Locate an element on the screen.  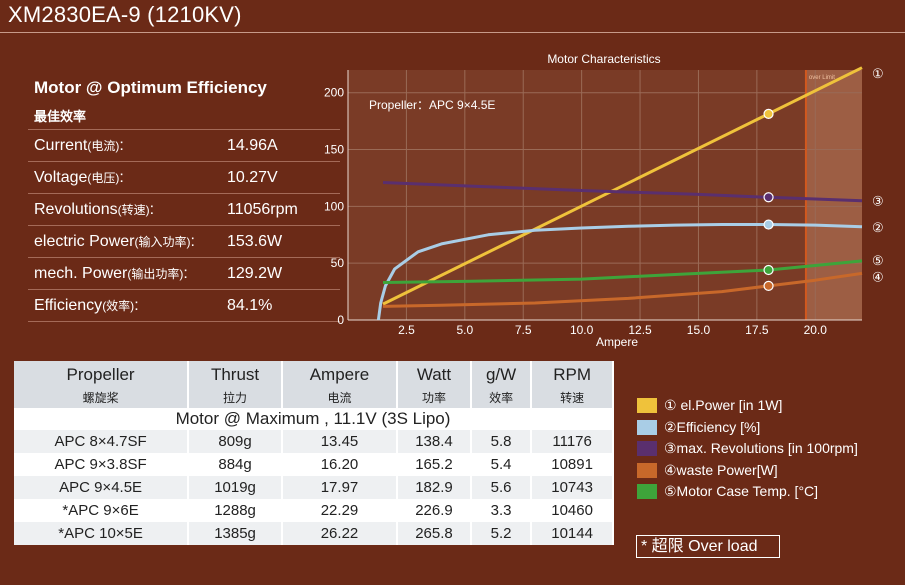
efficiency-row-efficiency: Efficiency(效率): 84.1% is located at coordinates (184, 305).